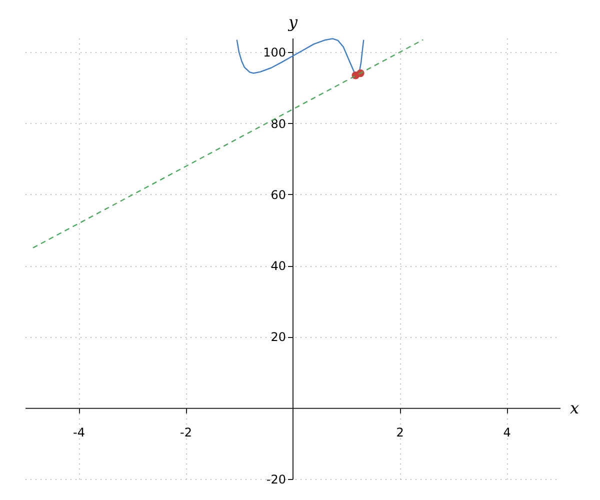 Image resolution: width=600 pixels, height=500 pixels. I want to click on y-tick-label: 40, so click(278, 266).